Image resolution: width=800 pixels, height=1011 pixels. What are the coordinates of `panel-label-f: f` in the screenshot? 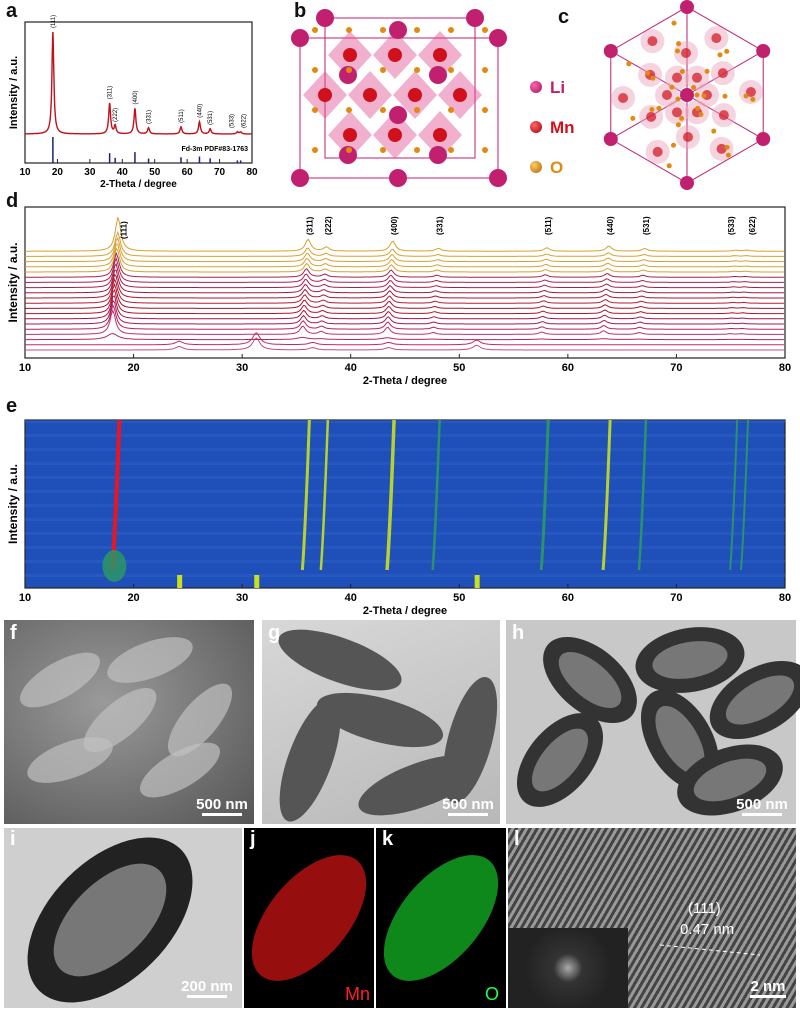 It's located at (13, 633).